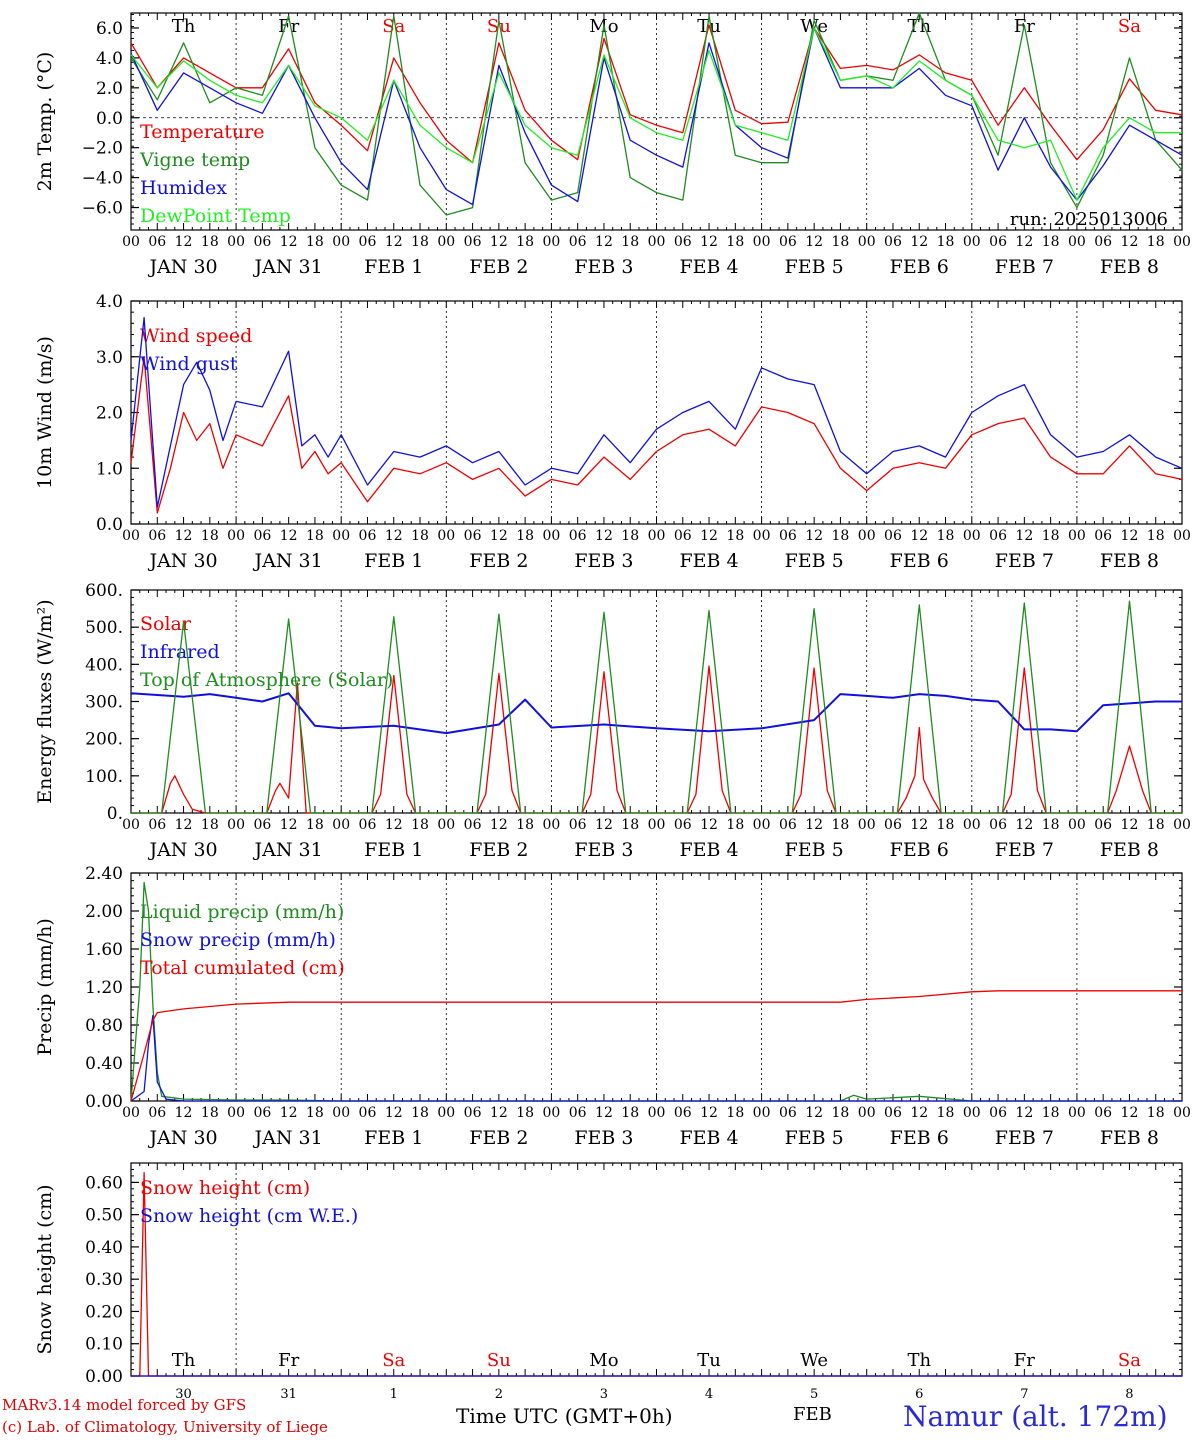  I want to click on y-tick-label: 0.20, so click(104, 1312).